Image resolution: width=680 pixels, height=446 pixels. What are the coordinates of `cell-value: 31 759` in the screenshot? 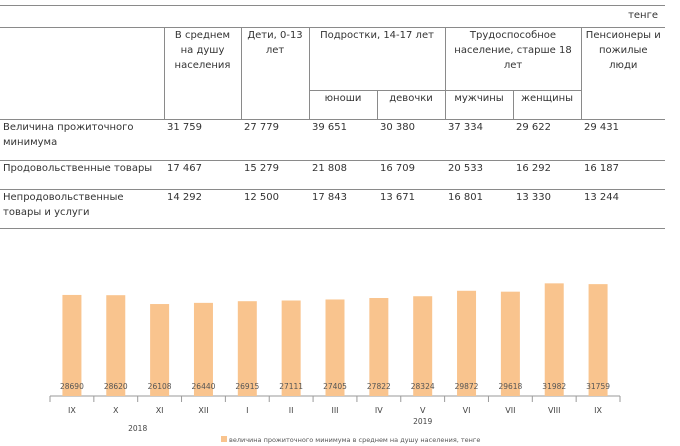 It's located at (202, 140).